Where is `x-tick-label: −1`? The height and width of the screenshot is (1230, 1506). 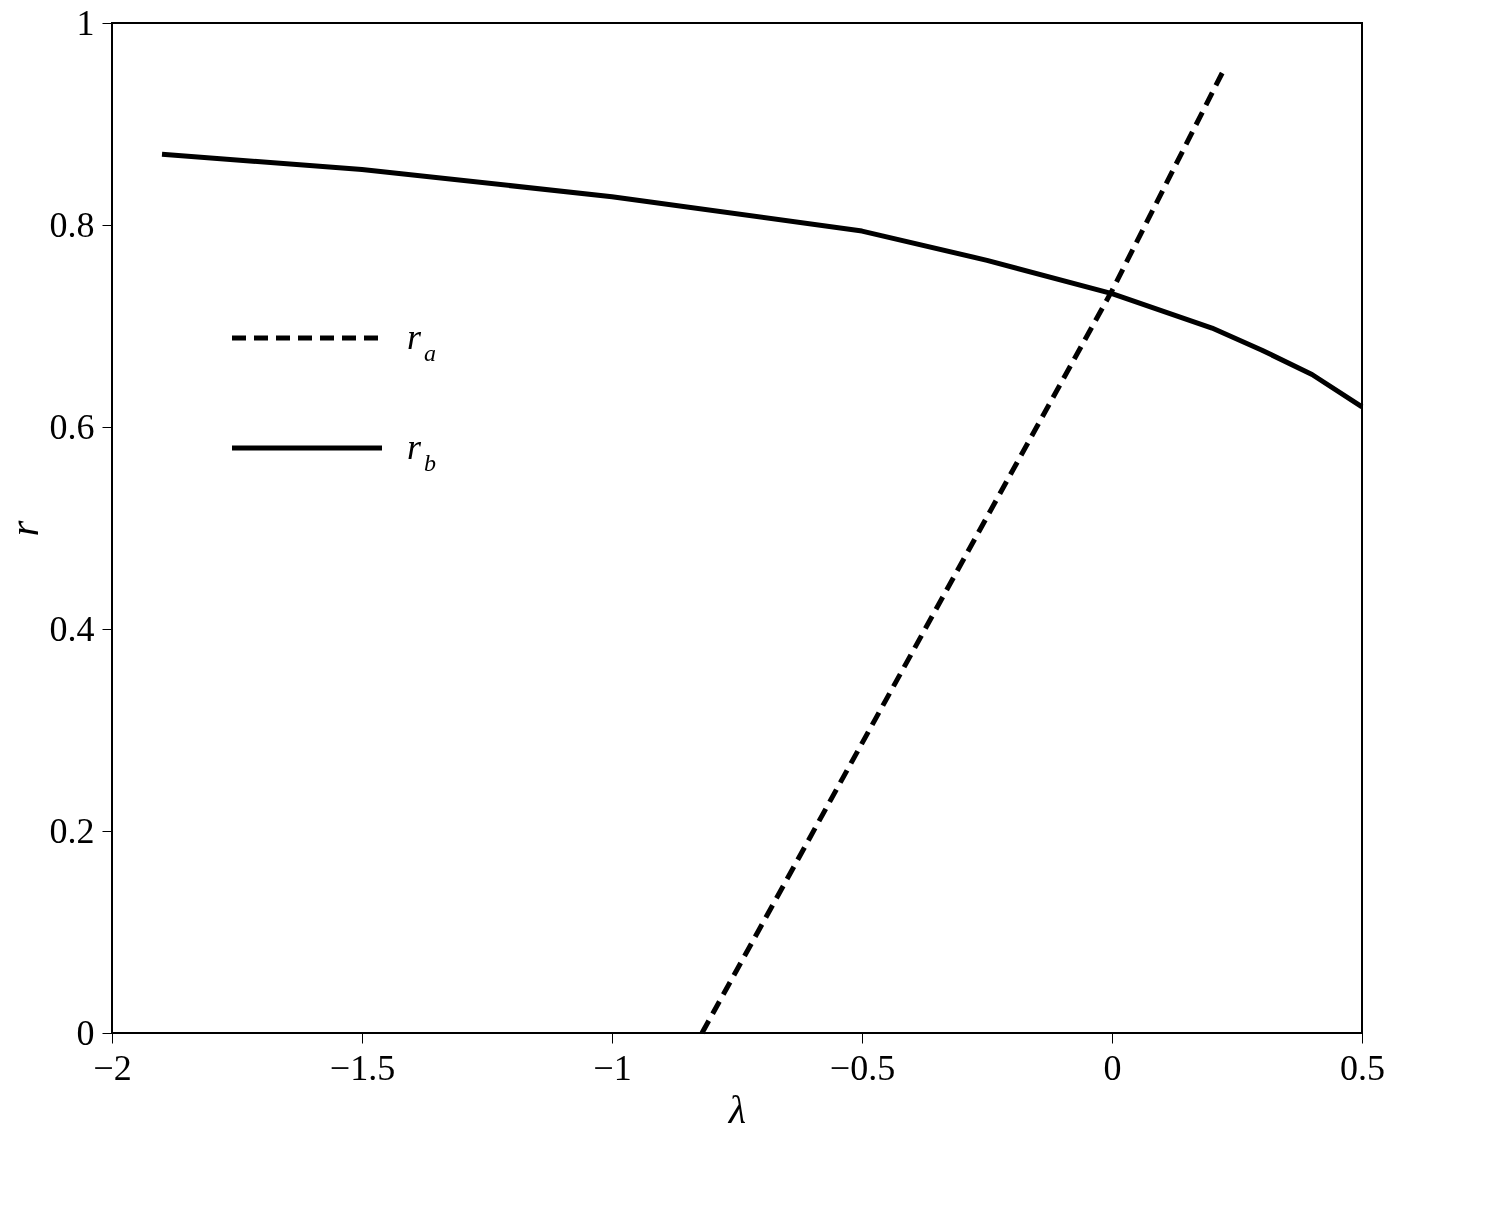 x-tick-label: −1 is located at coordinates (612, 1067).